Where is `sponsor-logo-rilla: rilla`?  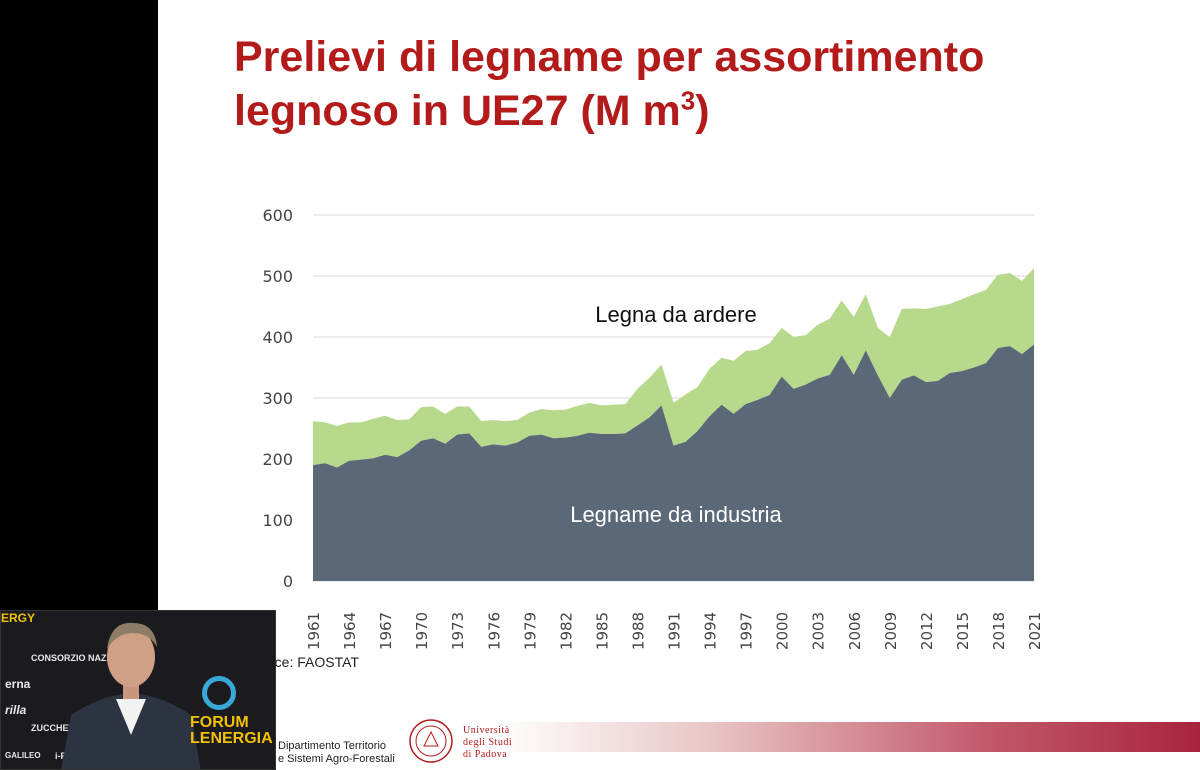
sponsor-logo-rilla: rilla is located at coordinates (16, 710).